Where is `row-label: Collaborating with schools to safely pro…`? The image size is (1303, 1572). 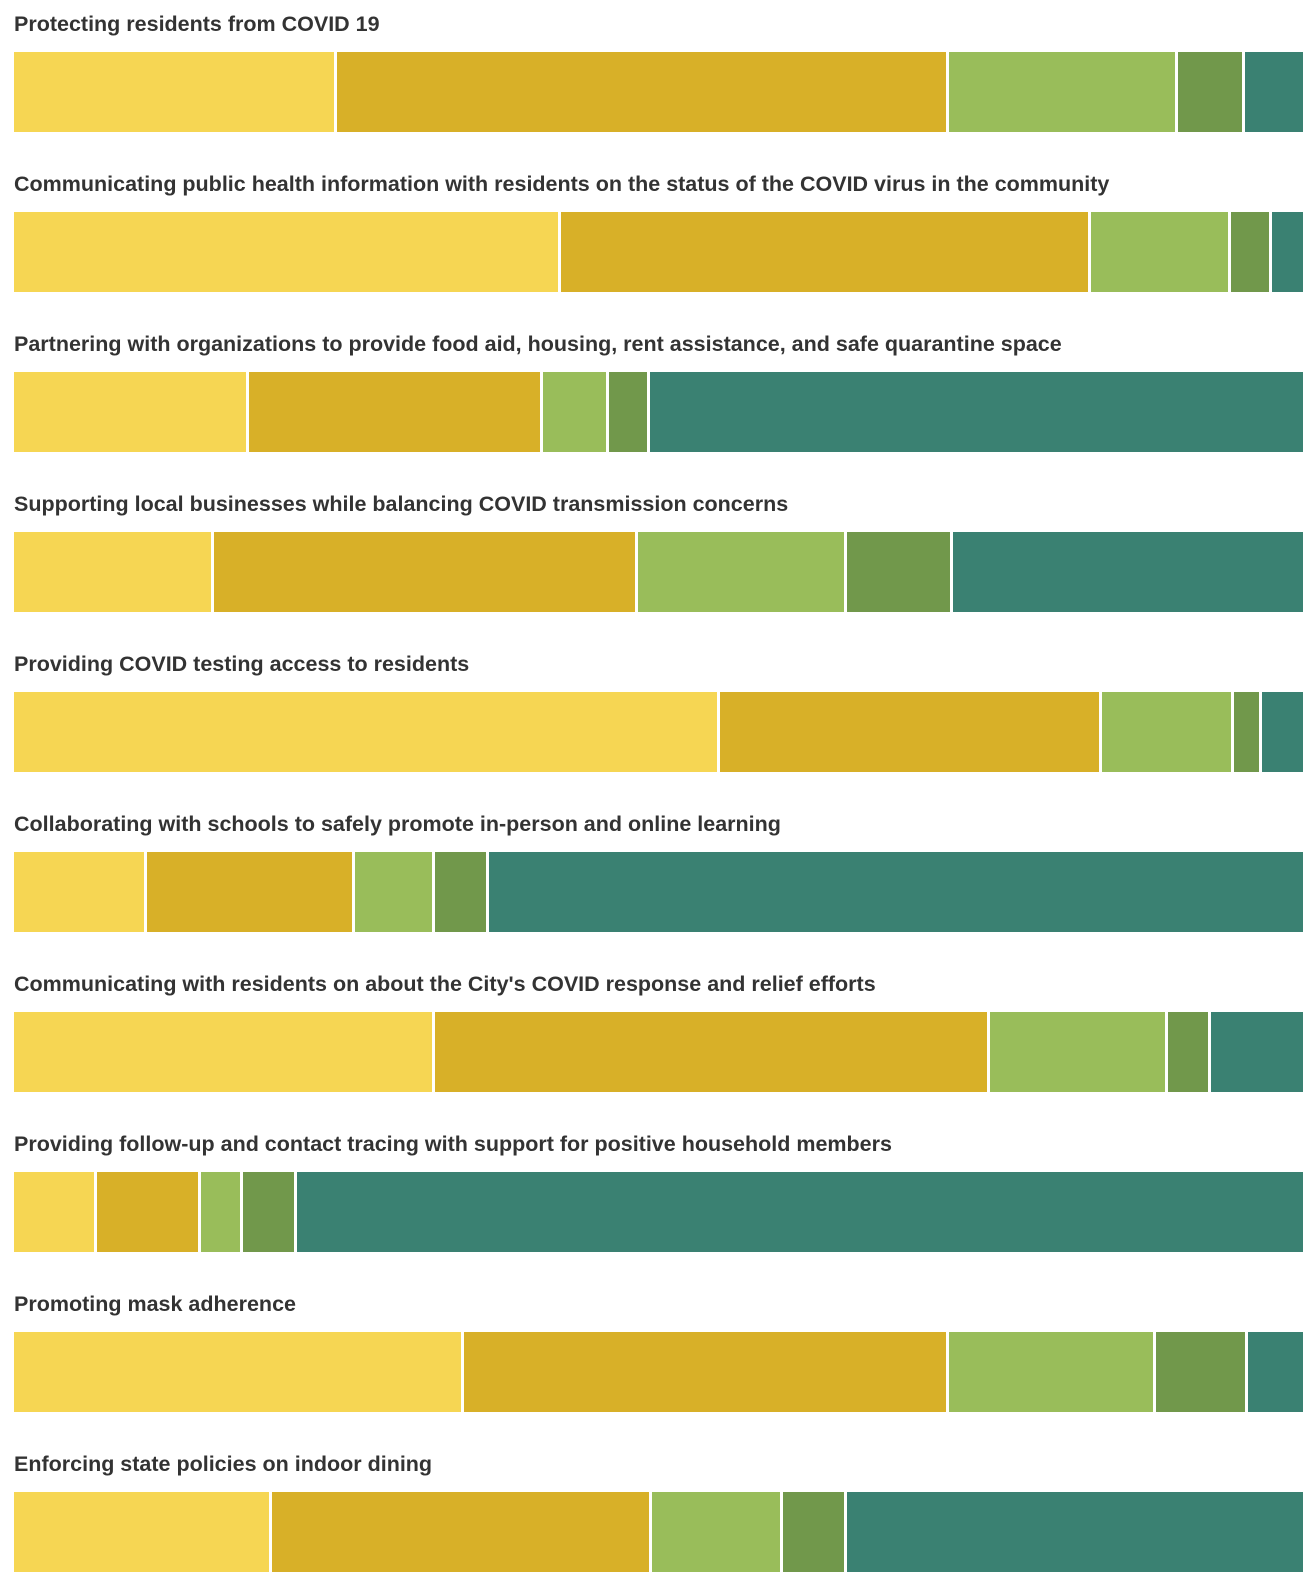 row-label: Collaborating with schools to safely pro… is located at coordinates (397, 824).